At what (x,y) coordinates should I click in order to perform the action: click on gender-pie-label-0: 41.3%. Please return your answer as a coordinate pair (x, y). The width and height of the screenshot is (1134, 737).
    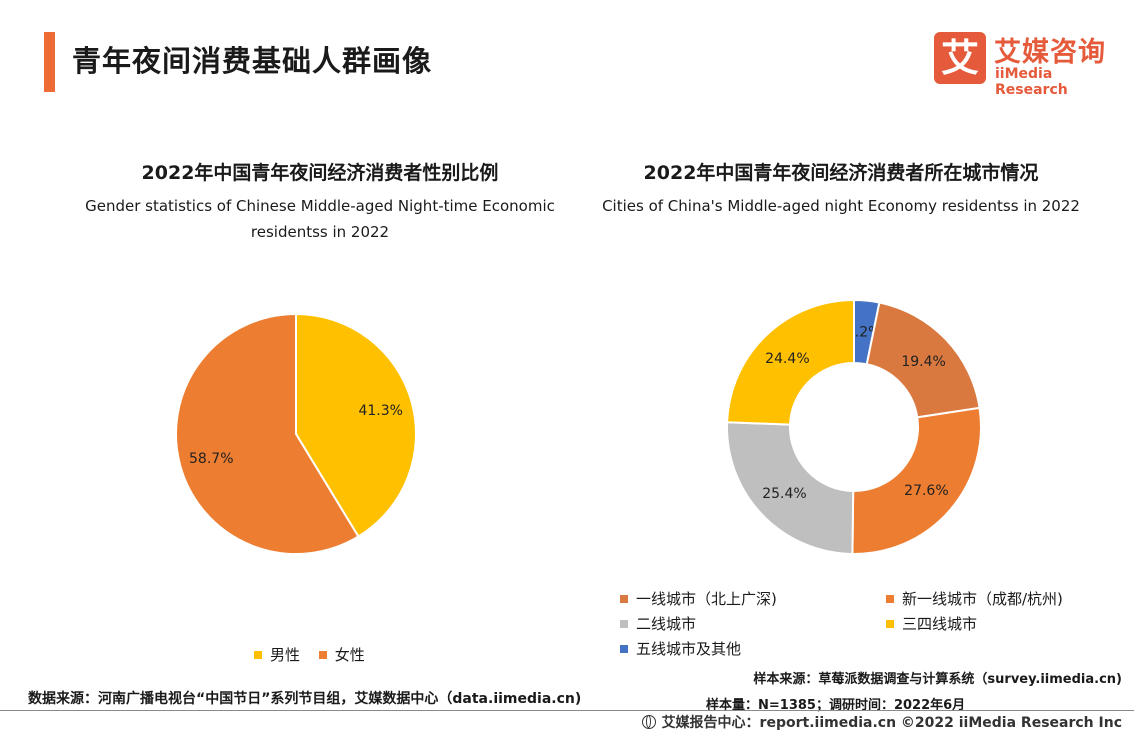
    Looking at the image, I should click on (380, 411).